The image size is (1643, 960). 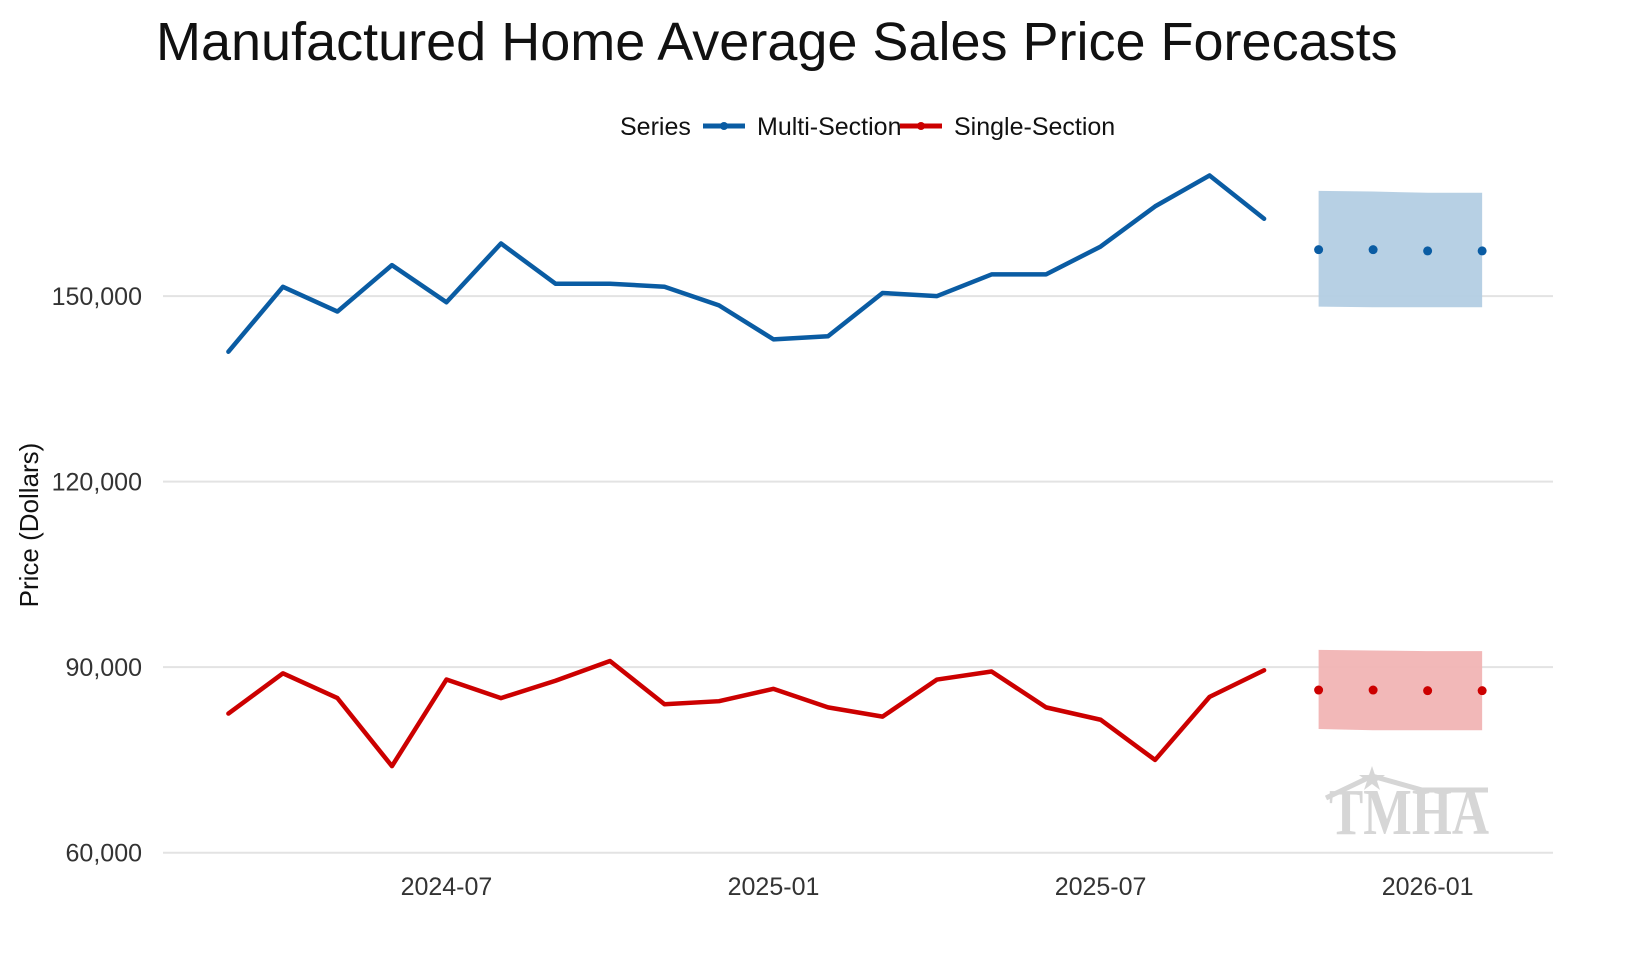 What do you see at coordinates (104, 854) in the screenshot?
I see `y-tick-label: 60,000` at bounding box center [104, 854].